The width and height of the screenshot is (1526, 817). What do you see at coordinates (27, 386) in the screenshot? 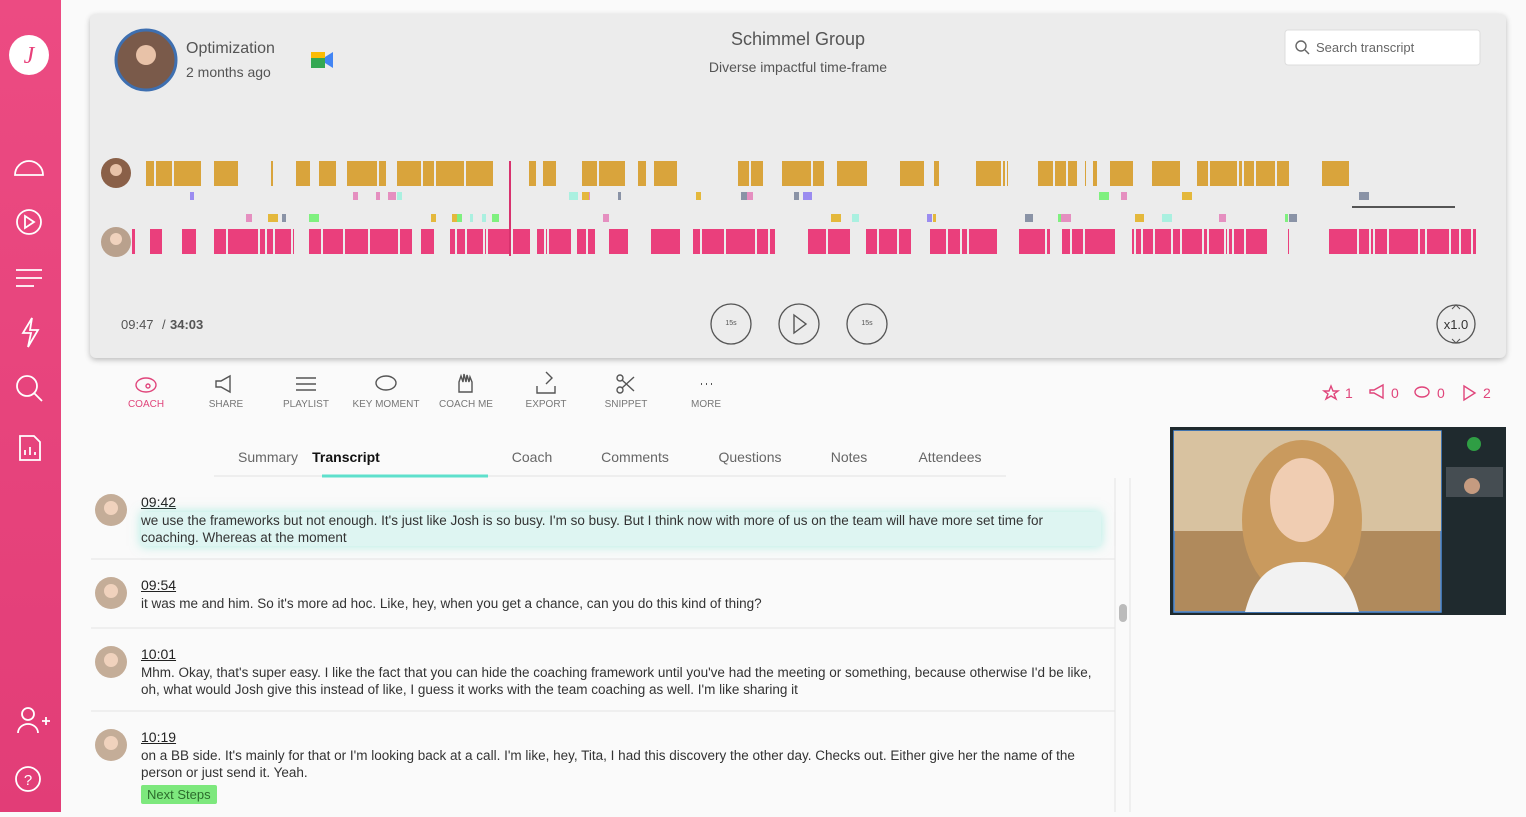
I see `search-money-icon` at bounding box center [27, 386].